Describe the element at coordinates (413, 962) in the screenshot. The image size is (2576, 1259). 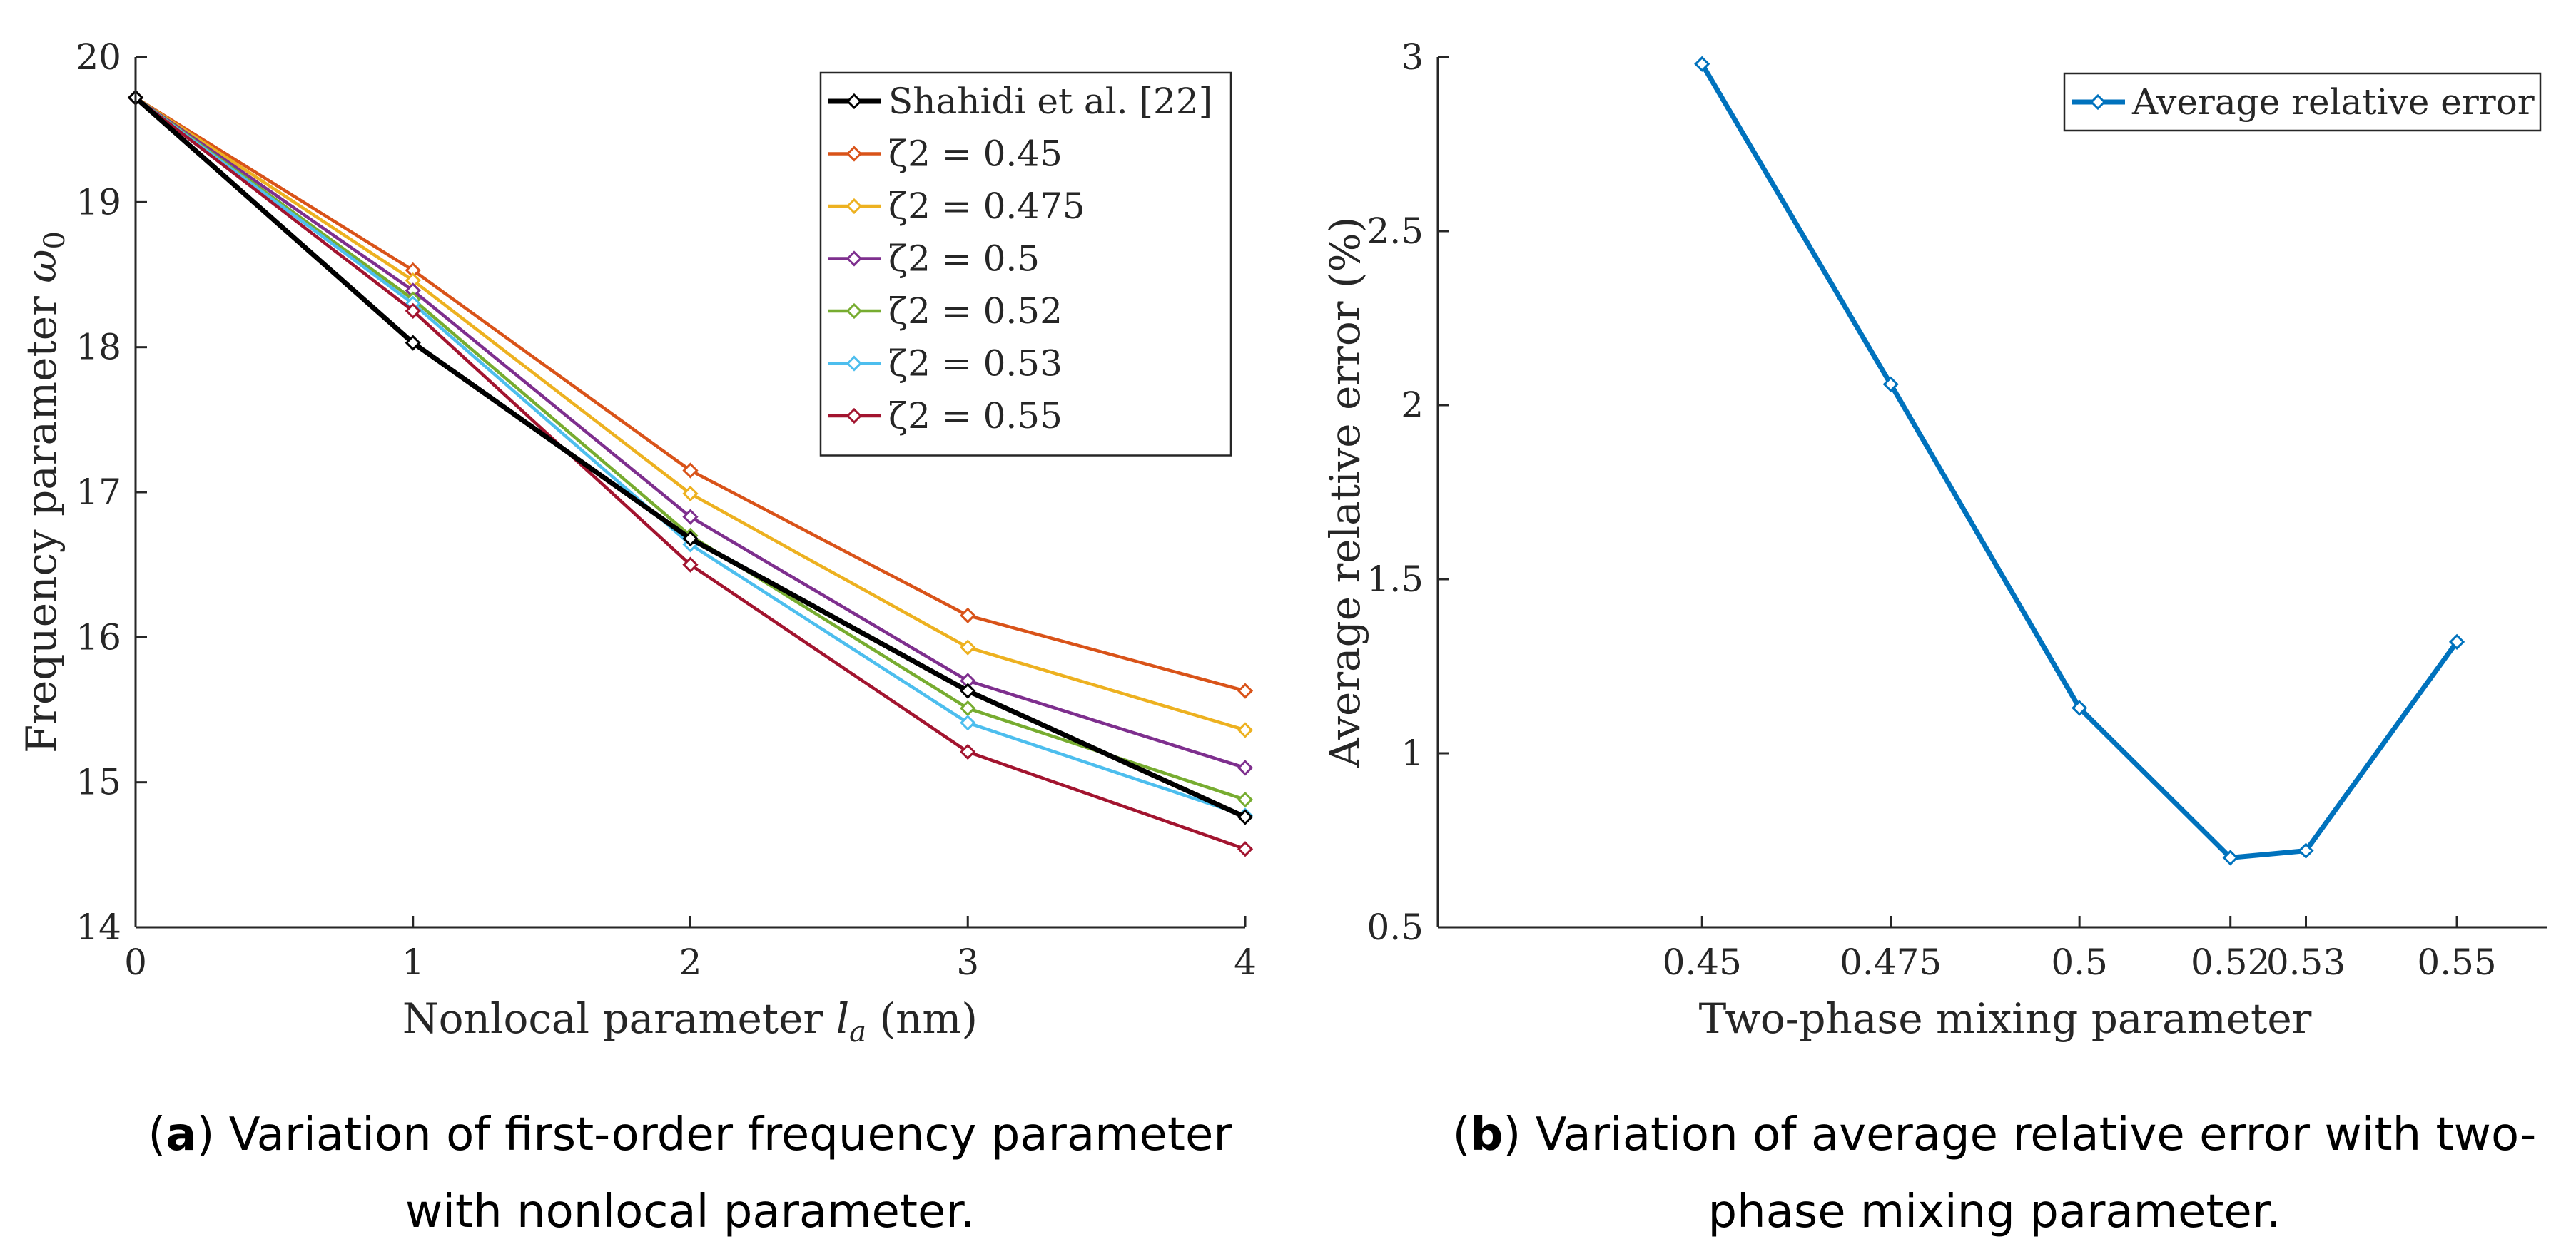
I see `x-tick-label: 1` at that location.